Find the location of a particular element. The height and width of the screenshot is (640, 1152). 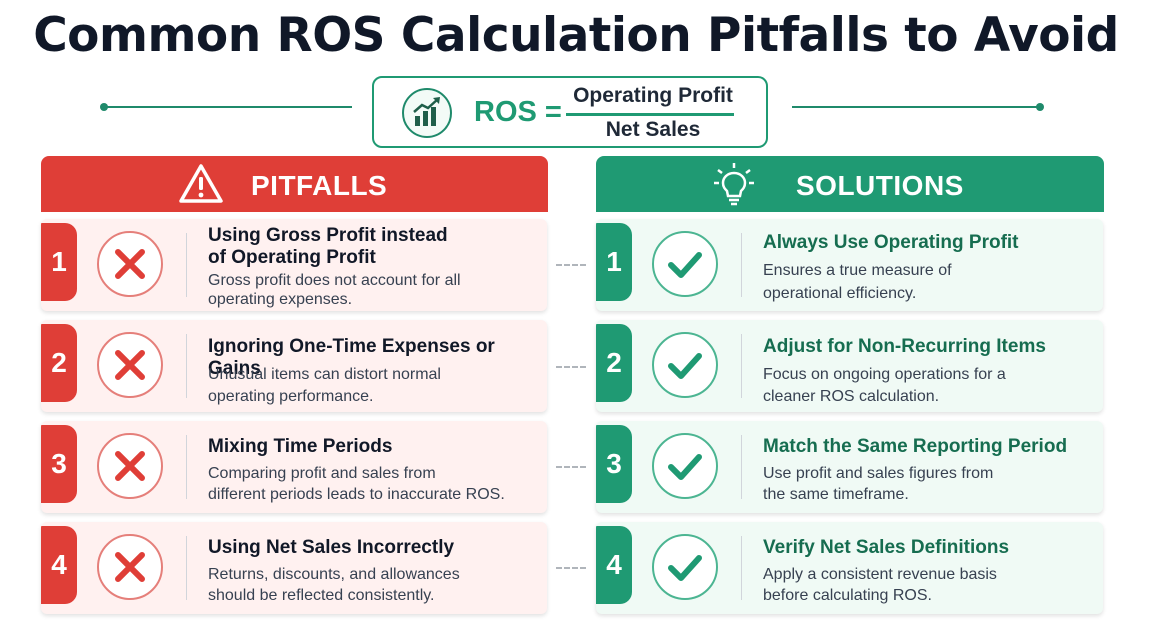

pitfall-title: Using Net Sales Incorrectly is located at coordinates (331, 547).